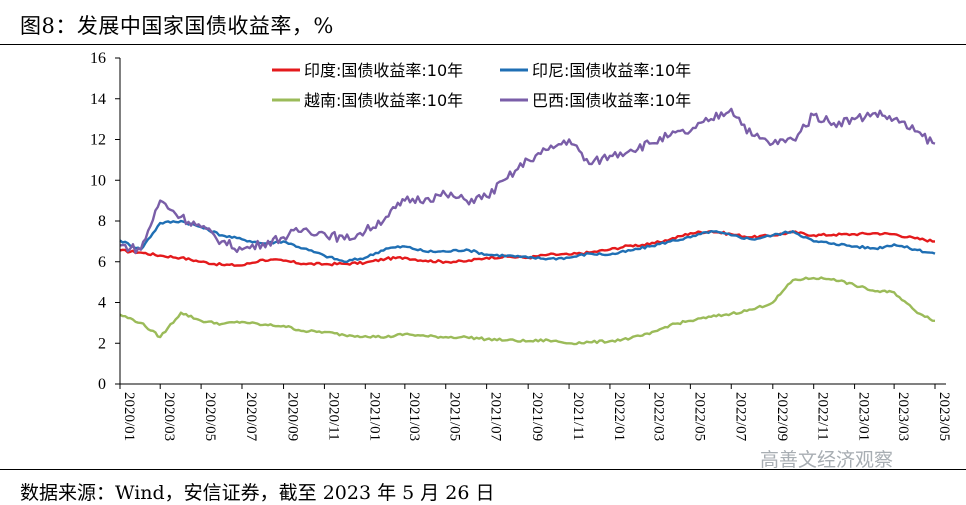  Describe the element at coordinates (823, 416) in the screenshot. I see `x-tick-label: 2022/11` at that location.